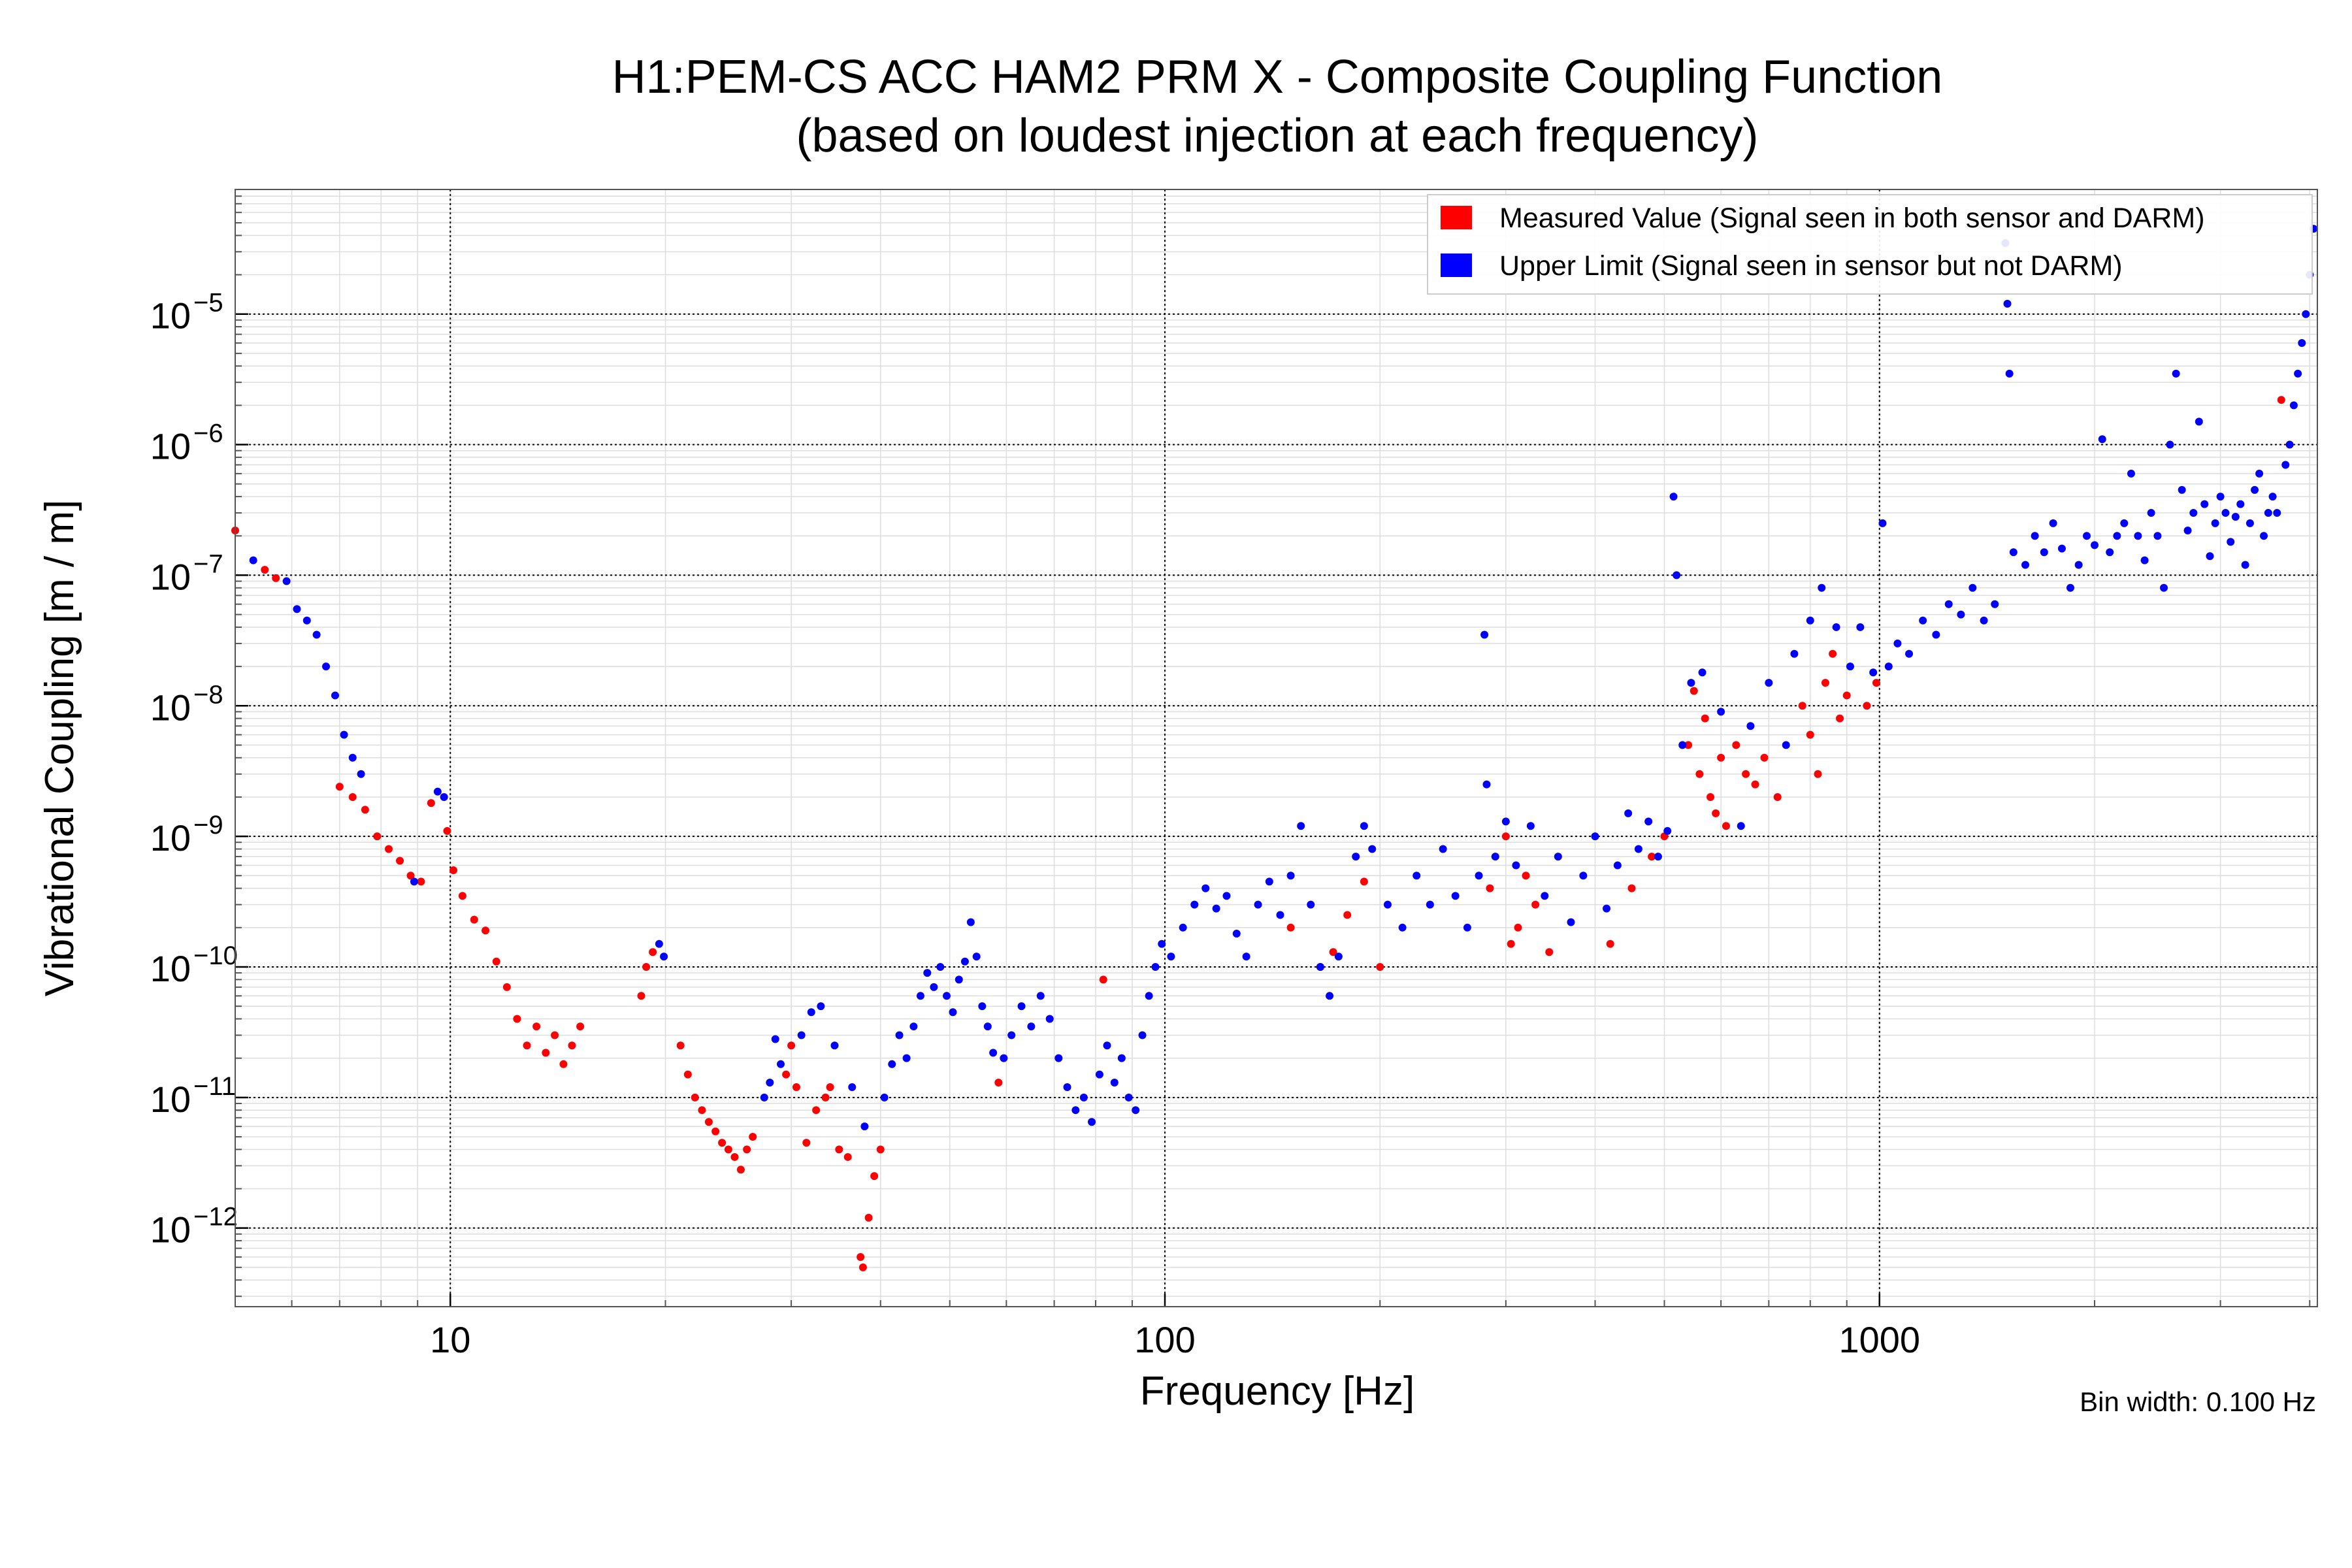  What do you see at coordinates (2198, 1401) in the screenshot?
I see `bin-width-note: Bin width: 0.100 Hz` at bounding box center [2198, 1401].